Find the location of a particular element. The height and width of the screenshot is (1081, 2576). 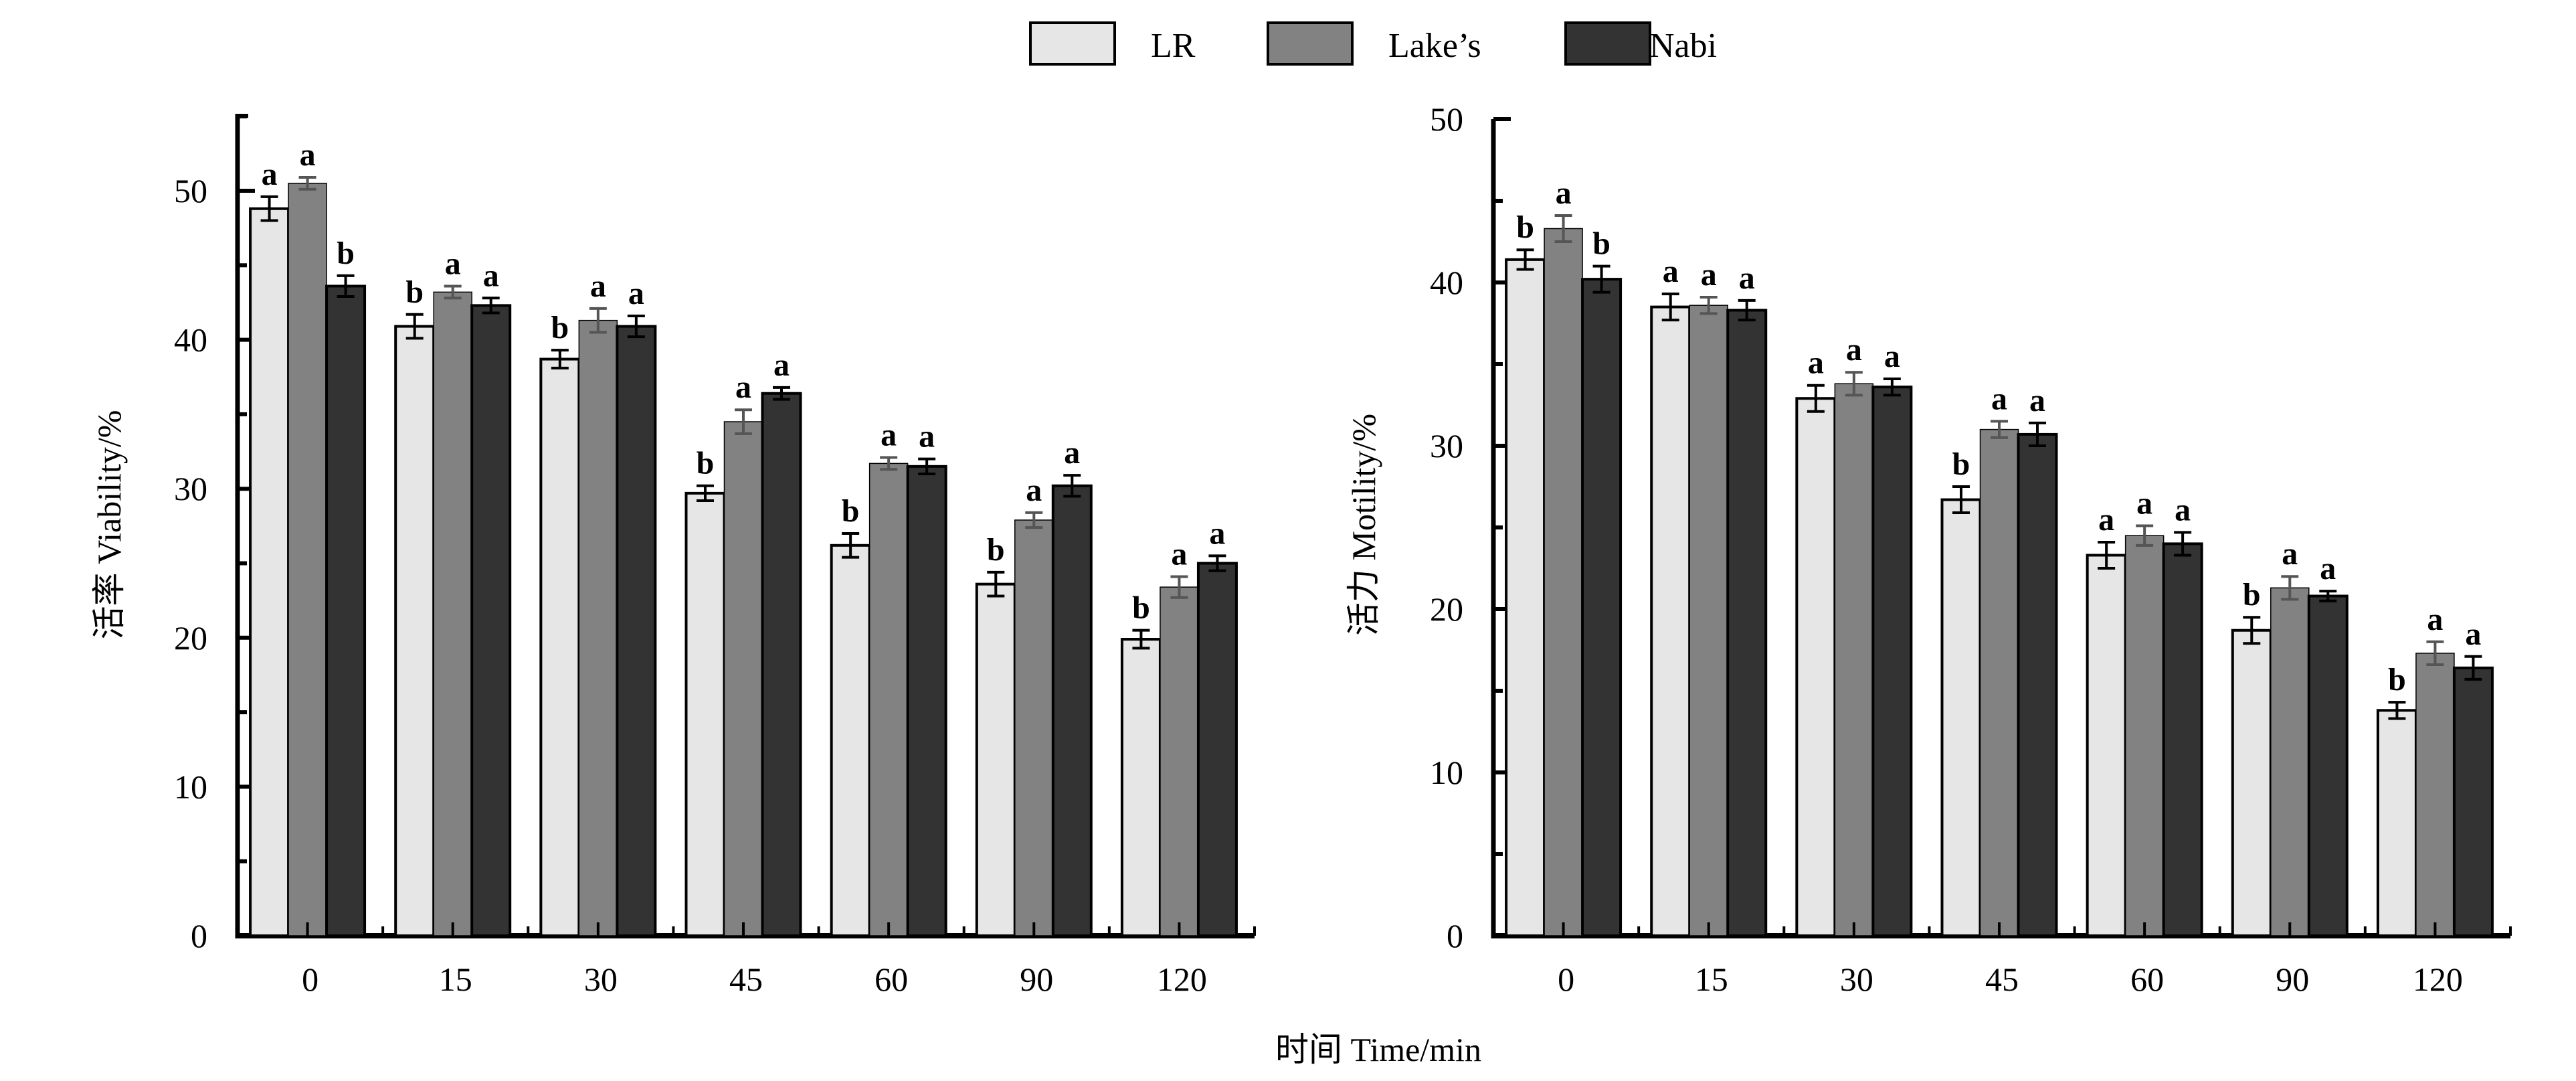

y-axis-title: 活率 Viability/% is located at coordinates (109, 525).